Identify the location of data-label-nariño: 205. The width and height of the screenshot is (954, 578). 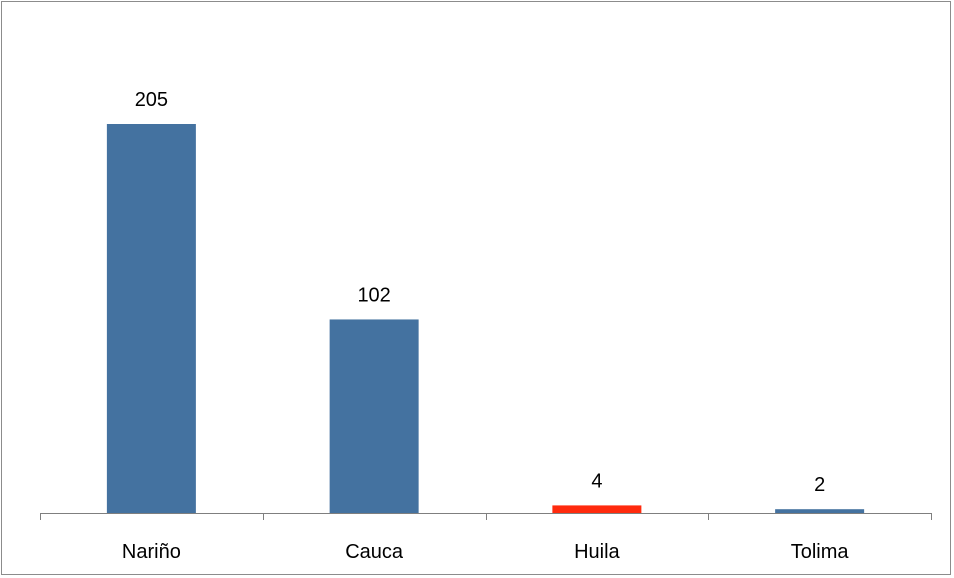
(151, 100).